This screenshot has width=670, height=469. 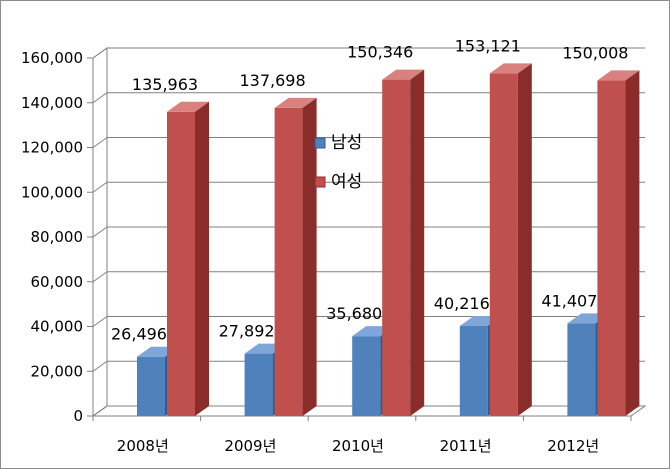 What do you see at coordinates (569, 300) in the screenshot?
I see `data-label-male-4: 41,407` at bounding box center [569, 300].